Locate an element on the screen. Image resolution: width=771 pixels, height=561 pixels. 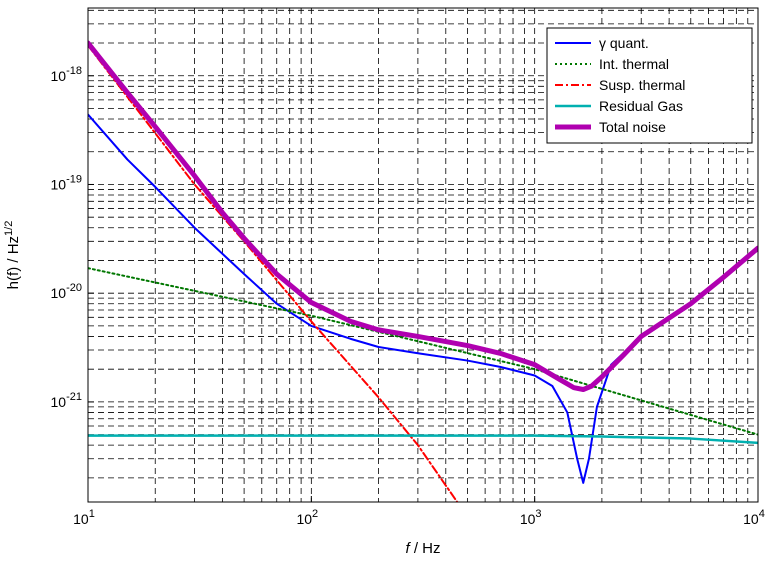
legend-label-1: γ quant. is located at coordinates (624, 43).